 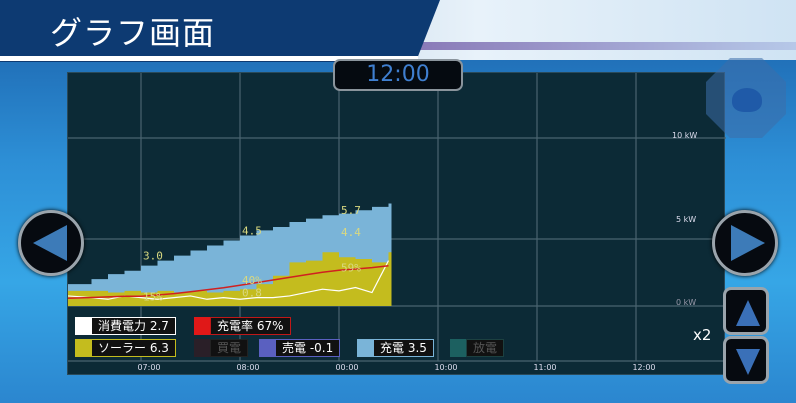 What do you see at coordinates (133, 33) in the screenshot?
I see `page-title: グラフ画面` at bounding box center [133, 33].